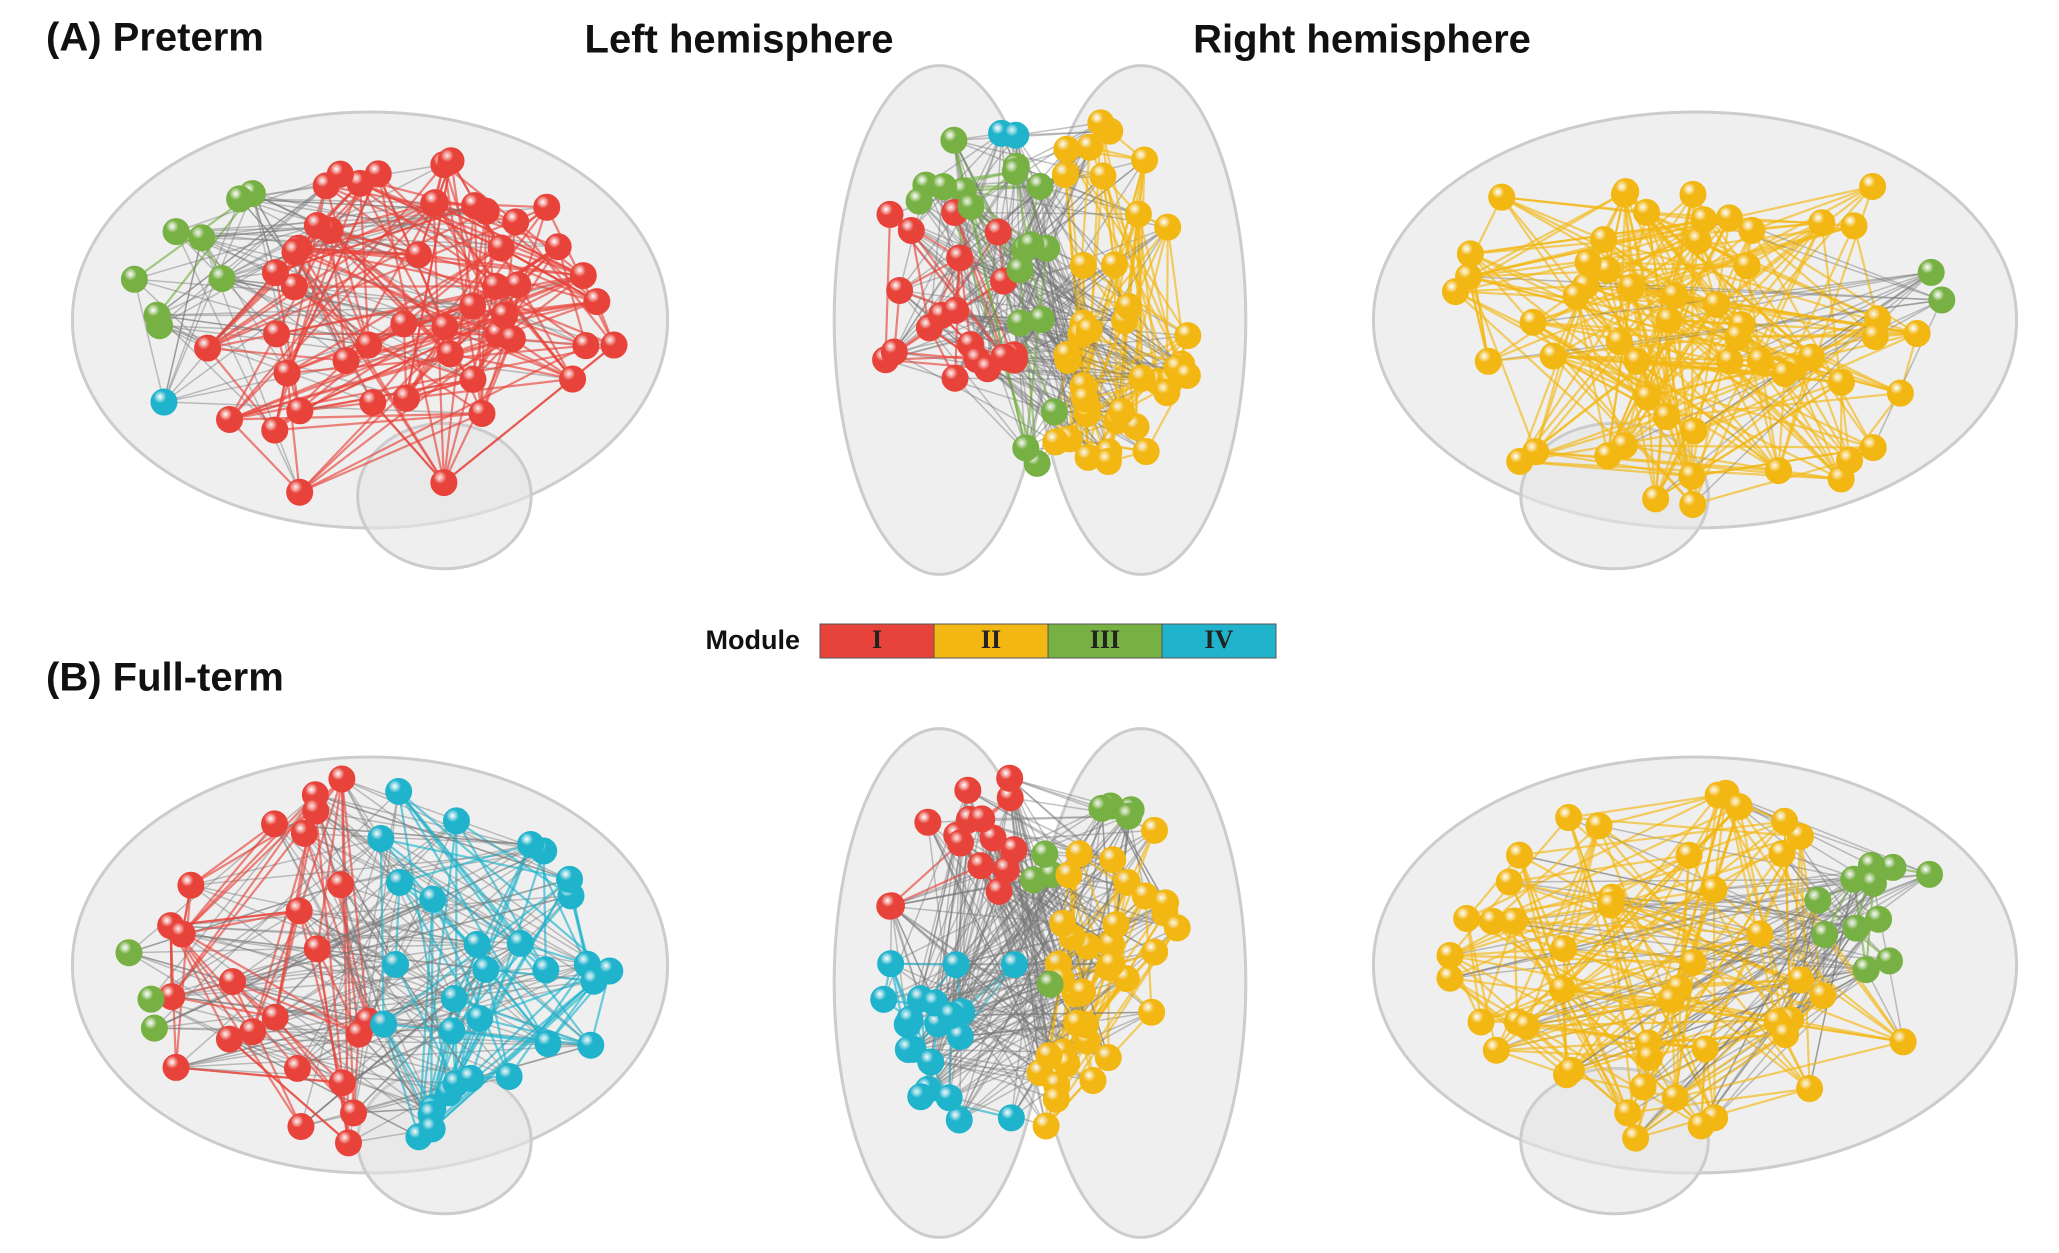  Describe the element at coordinates (739, 40) in the screenshot. I see `view-header: Left hemisphere` at that location.